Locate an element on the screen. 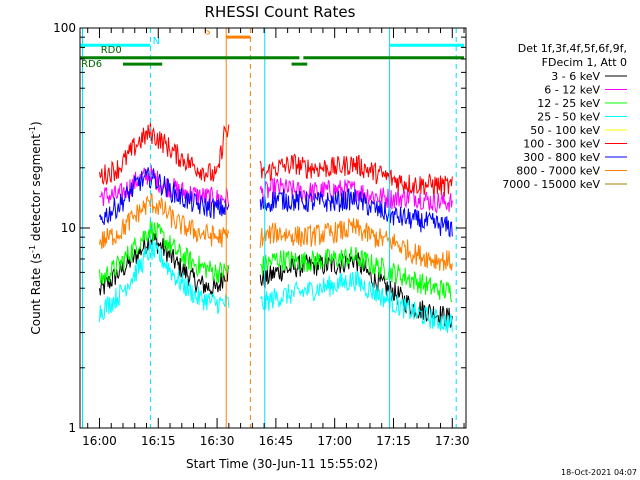 The height and width of the screenshot is (480, 640). y-axis-label-sup1: -1 is located at coordinates (32, 249).